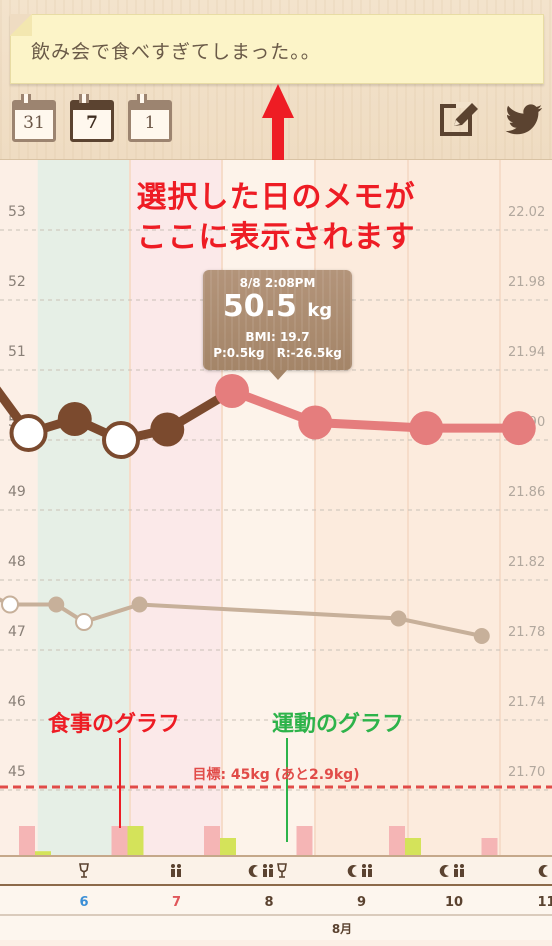  I want to click on y-left-tick: 47, so click(17, 632).